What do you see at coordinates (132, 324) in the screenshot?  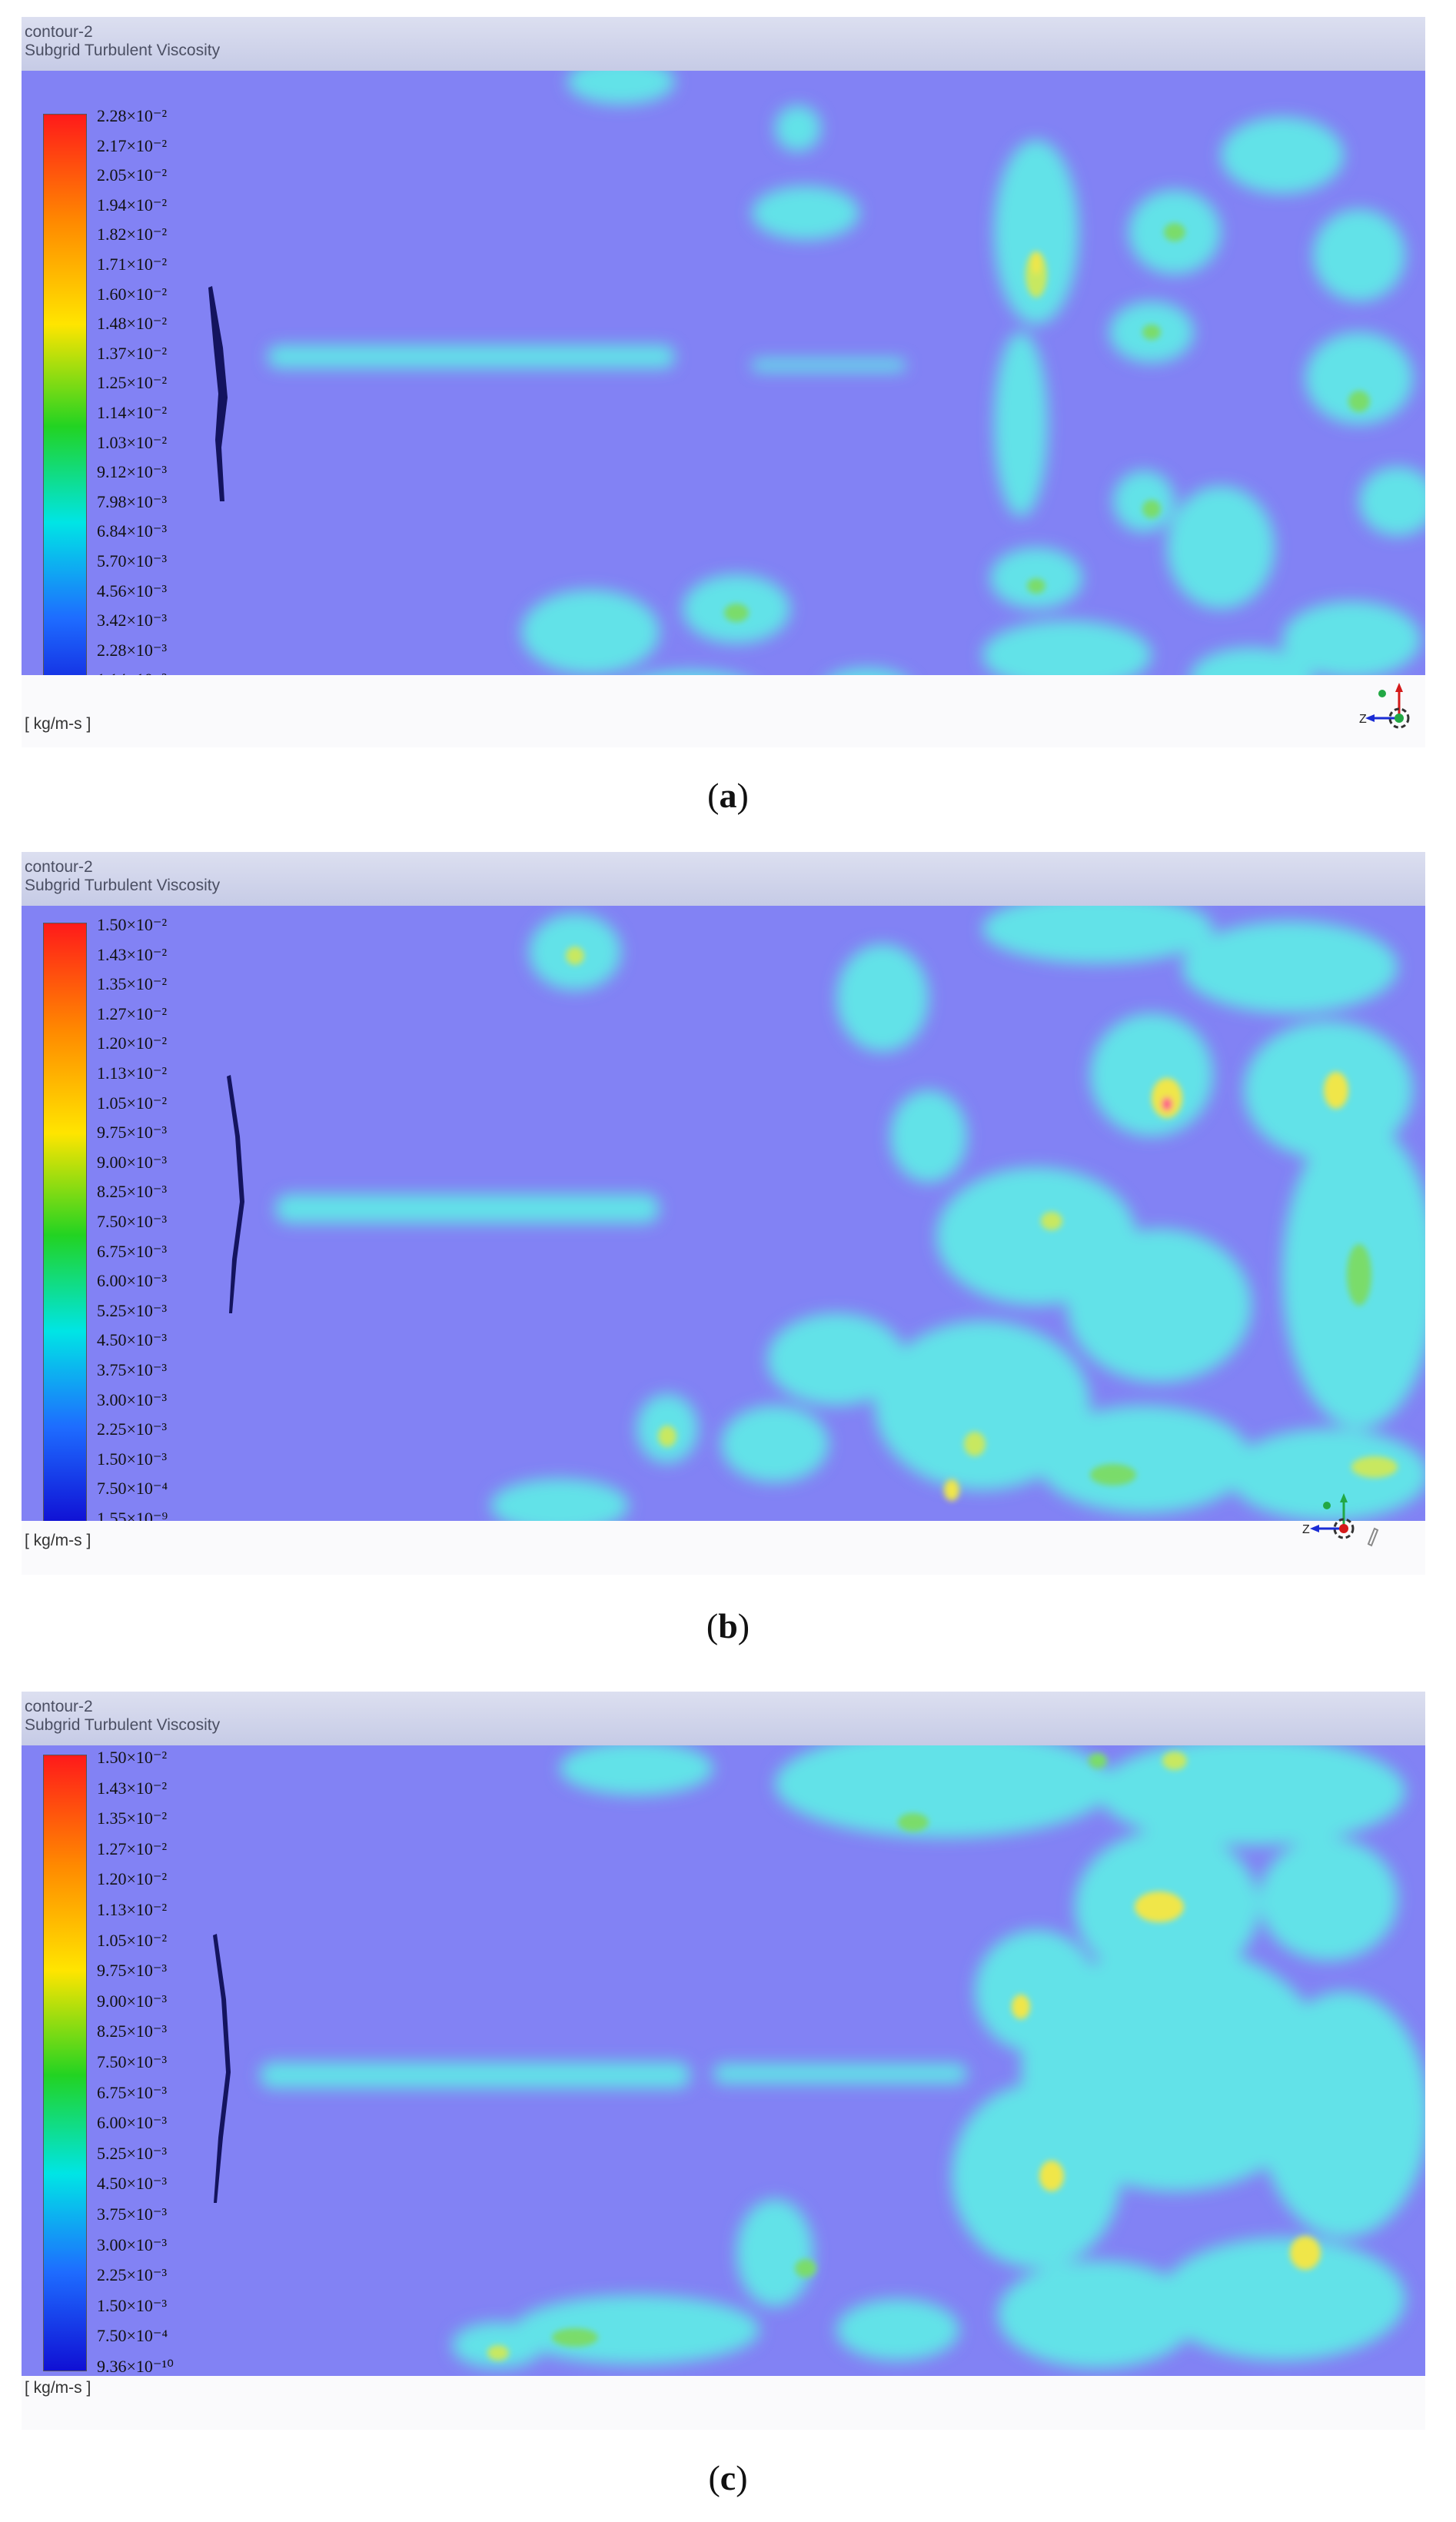 I see `colorbar-tick-label: 1.48×10⁻²` at bounding box center [132, 324].